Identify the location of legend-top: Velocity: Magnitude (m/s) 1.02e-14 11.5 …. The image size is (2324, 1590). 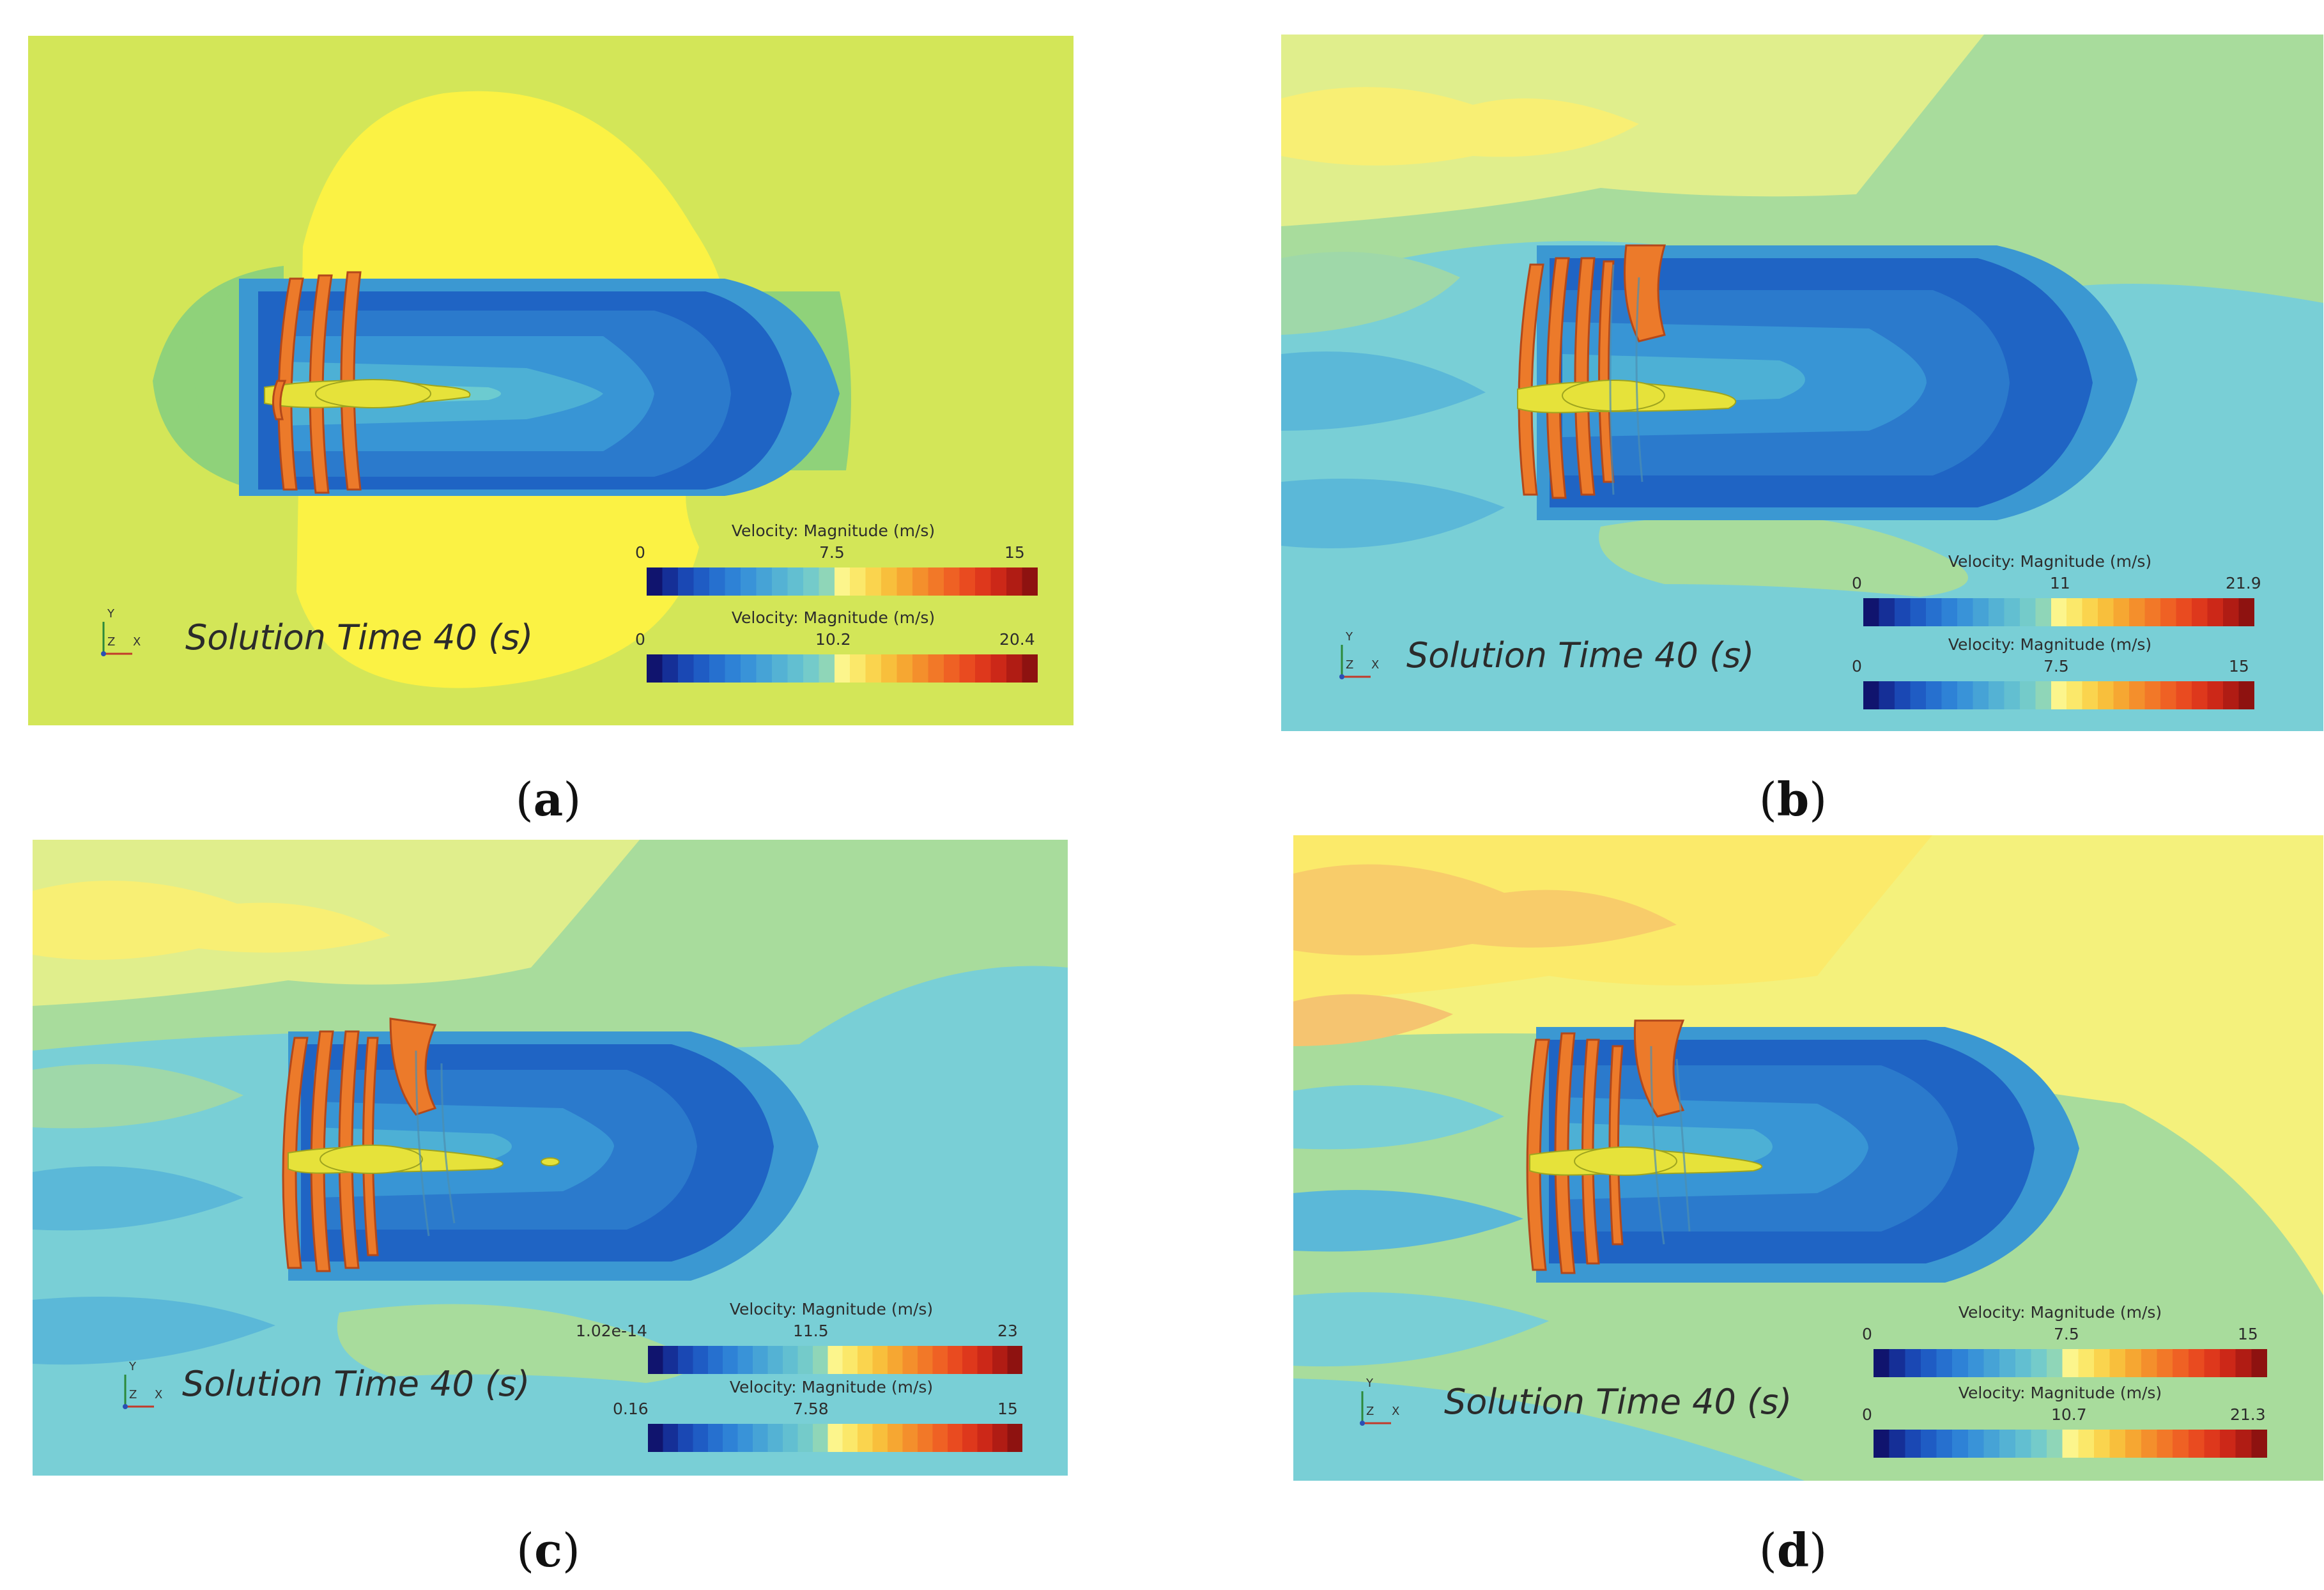
(799, 1341).